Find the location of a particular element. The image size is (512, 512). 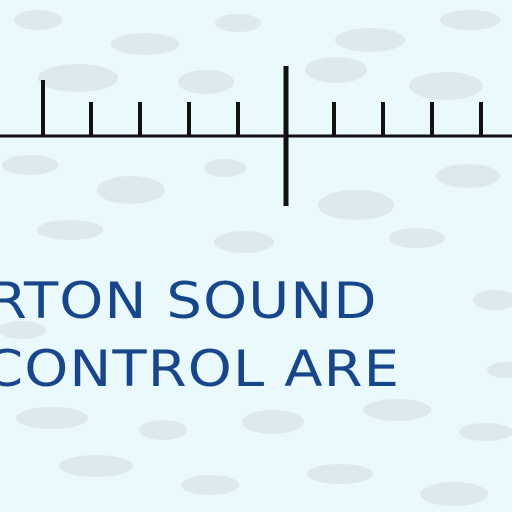

control-area-label-line-2: CONTROL ARE is located at coordinates (200, 369).